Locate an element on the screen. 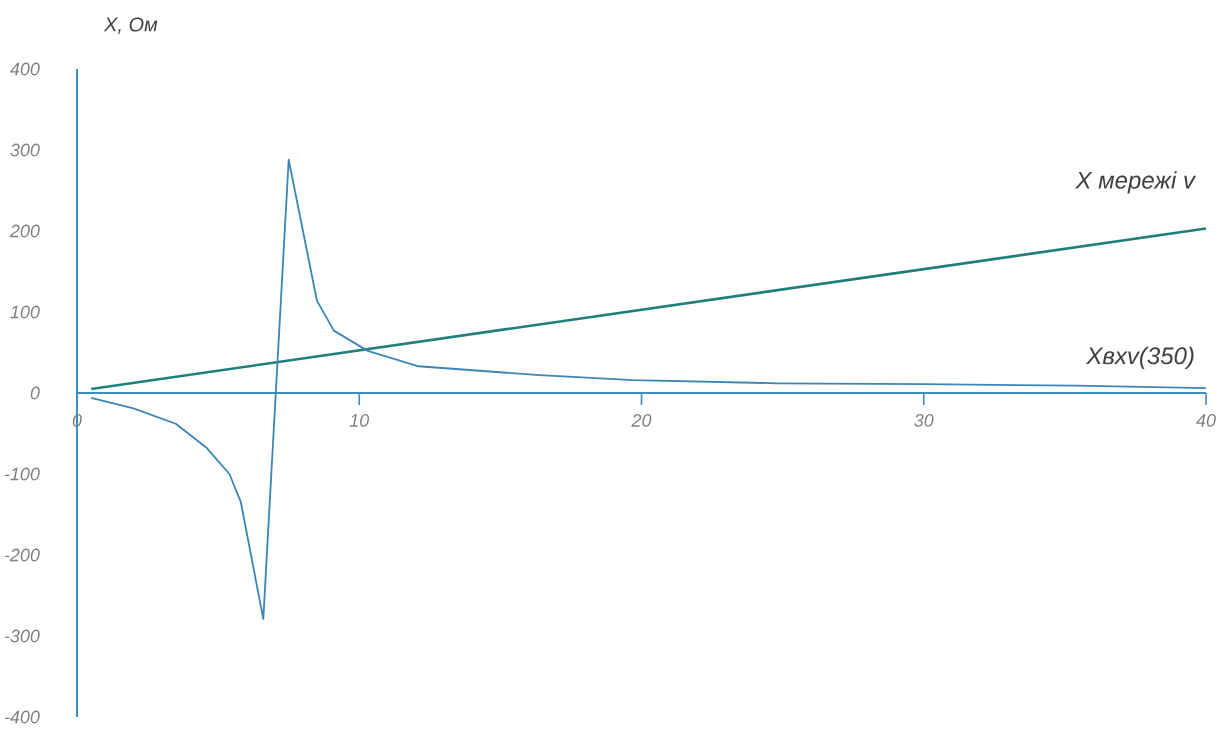 The image size is (1229, 755). y-tick-label: 400 is located at coordinates (25, 69).